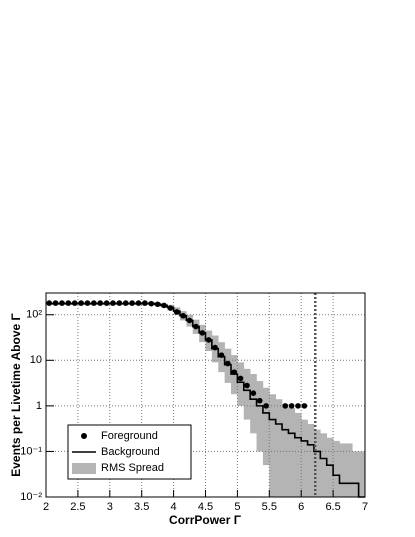  Describe the element at coordinates (34, 315) in the screenshot. I see `y-tick-label: 10²` at that location.